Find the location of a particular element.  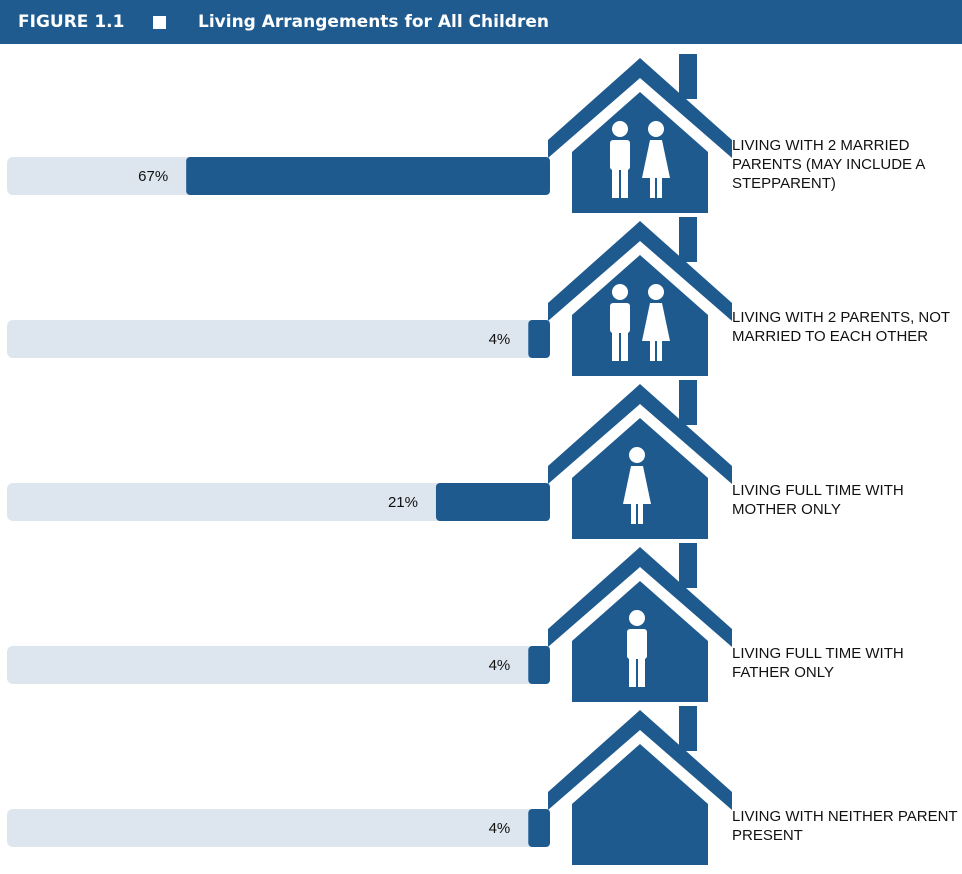

category-label: LIVING WITH NEITHER PARENT PRESENT is located at coordinates (845, 826).